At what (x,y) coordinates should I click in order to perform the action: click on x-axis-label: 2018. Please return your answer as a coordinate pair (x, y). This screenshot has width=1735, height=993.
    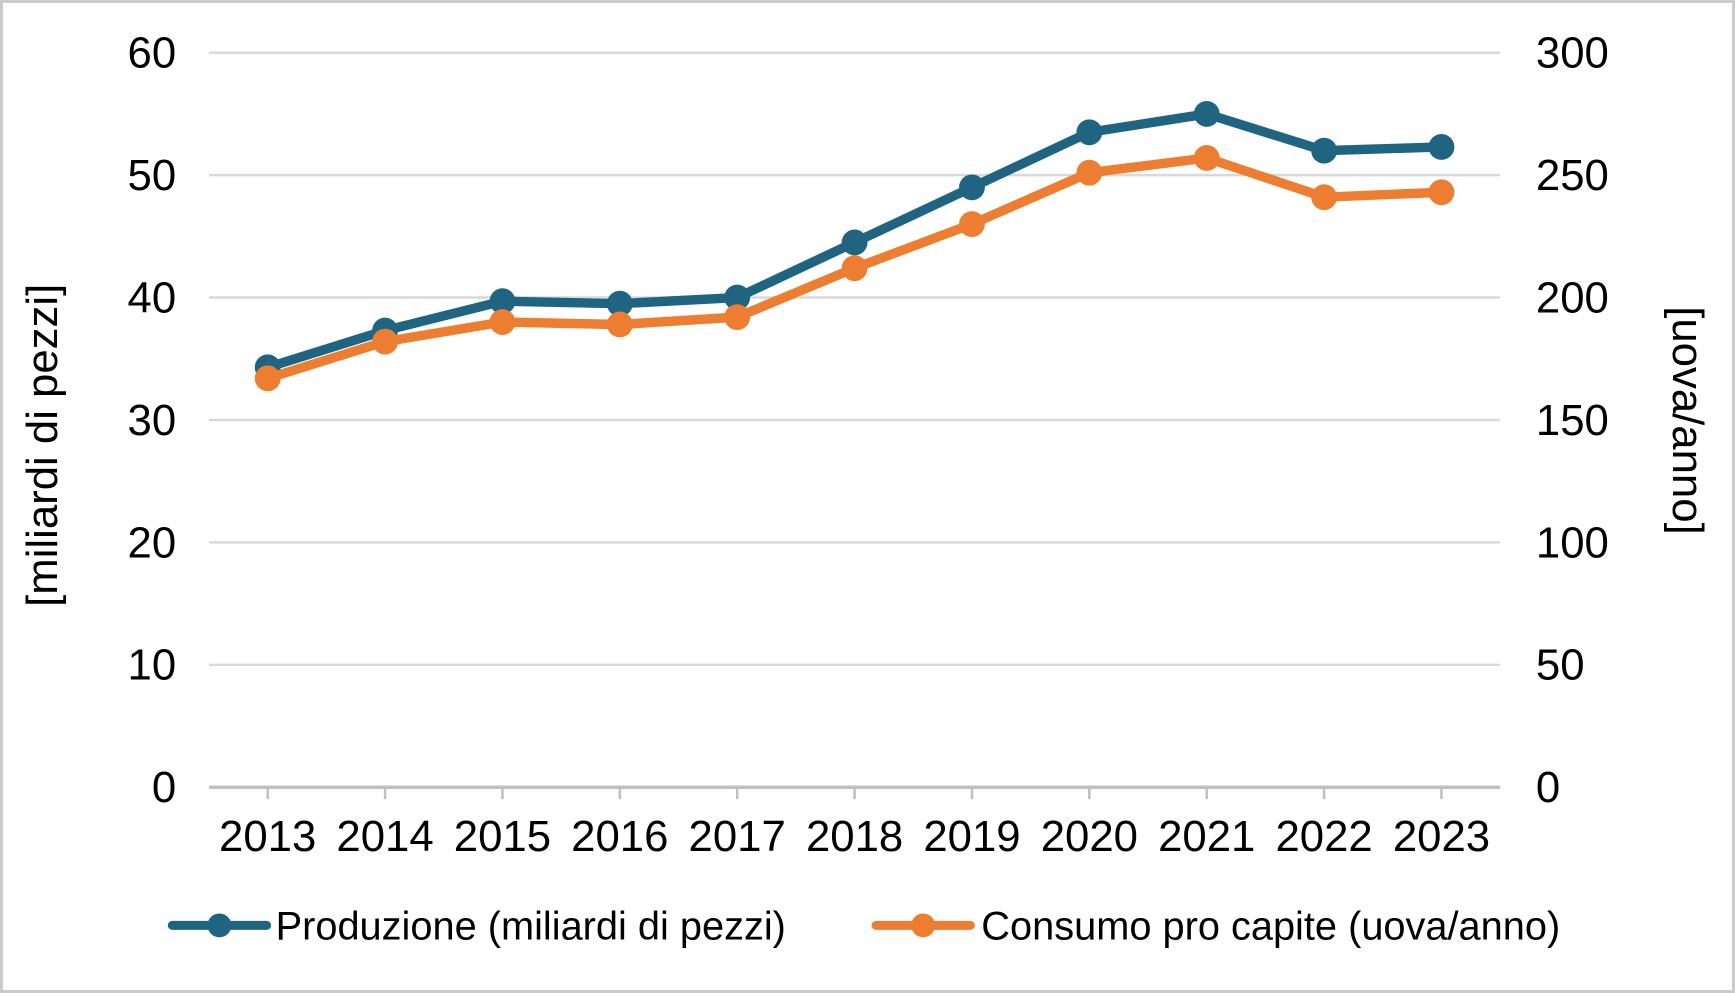
    Looking at the image, I should click on (854, 836).